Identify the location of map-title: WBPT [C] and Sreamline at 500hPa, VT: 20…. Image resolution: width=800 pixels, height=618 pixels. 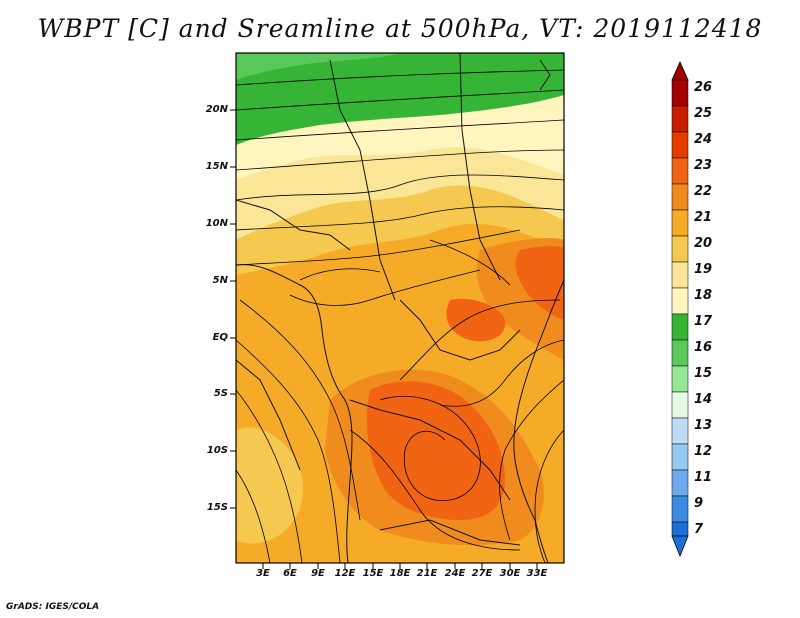
(400, 28).